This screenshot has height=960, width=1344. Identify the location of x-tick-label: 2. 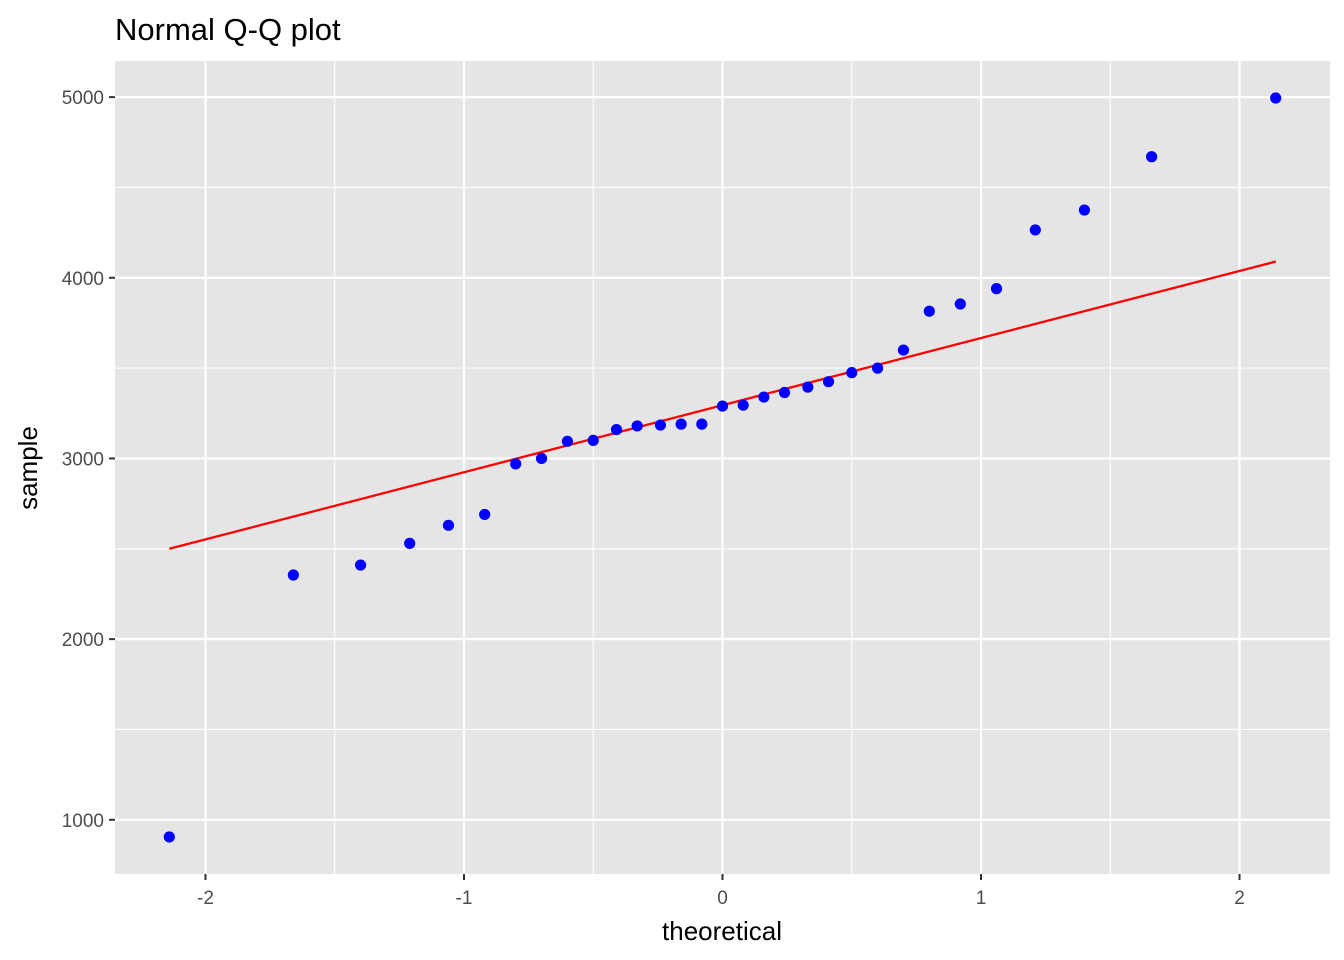
(1239, 898).